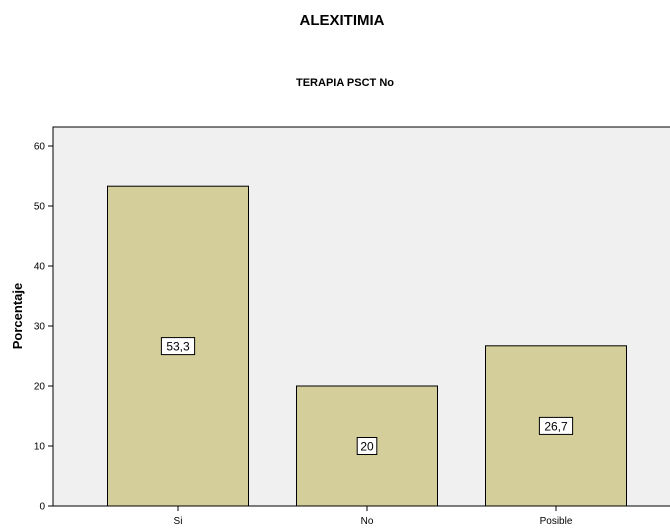  I want to click on data-label-text: 53,3, so click(178, 347).